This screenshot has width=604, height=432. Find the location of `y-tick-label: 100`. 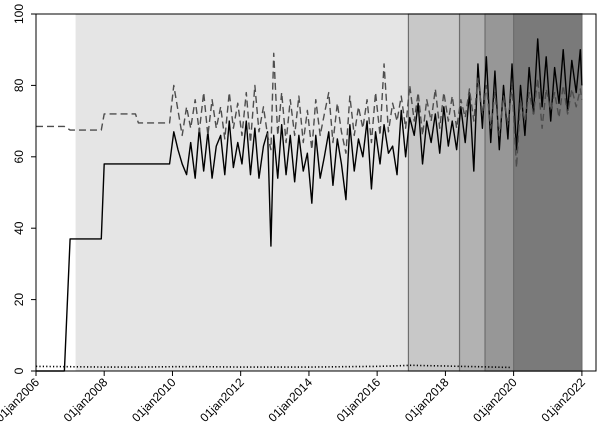

y-tick-label: 100 is located at coordinates (19, 14).